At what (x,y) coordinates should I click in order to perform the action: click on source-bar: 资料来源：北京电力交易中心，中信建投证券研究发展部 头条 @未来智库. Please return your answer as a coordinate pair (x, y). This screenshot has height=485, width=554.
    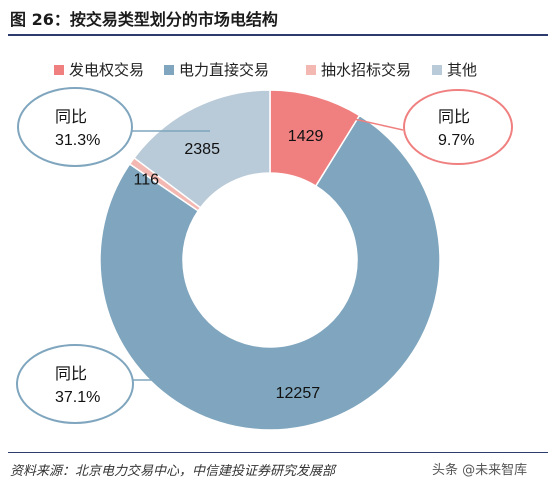
    Looking at the image, I should click on (277, 468).